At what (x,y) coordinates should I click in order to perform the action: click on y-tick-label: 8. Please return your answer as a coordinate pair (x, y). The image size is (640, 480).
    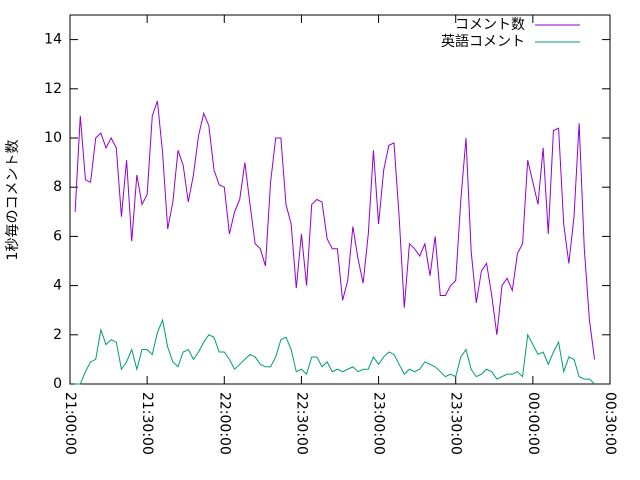
    Looking at the image, I should click on (57, 187).